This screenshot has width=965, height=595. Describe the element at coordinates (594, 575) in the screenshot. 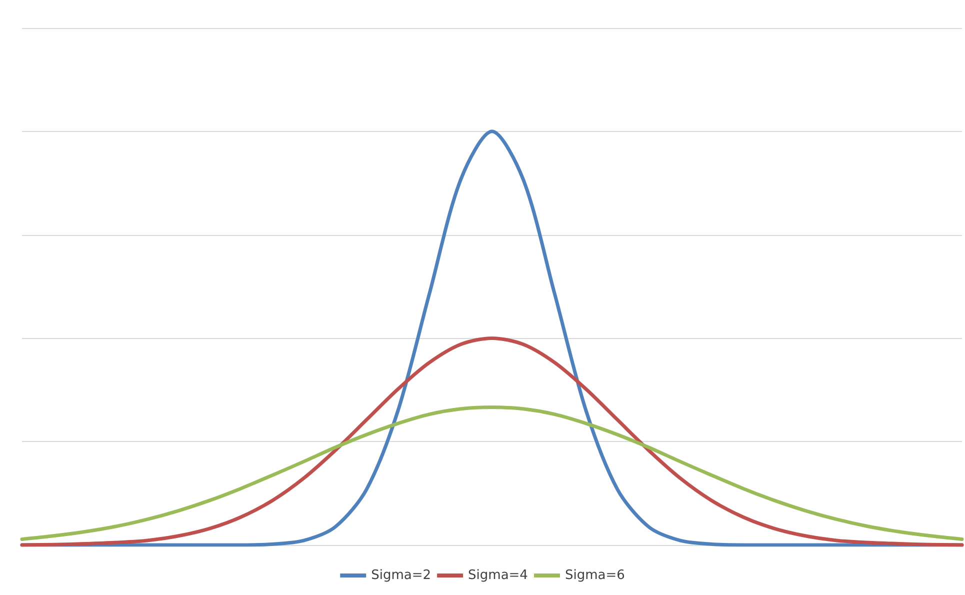

I see `legend-label: Sigma=6` at that location.